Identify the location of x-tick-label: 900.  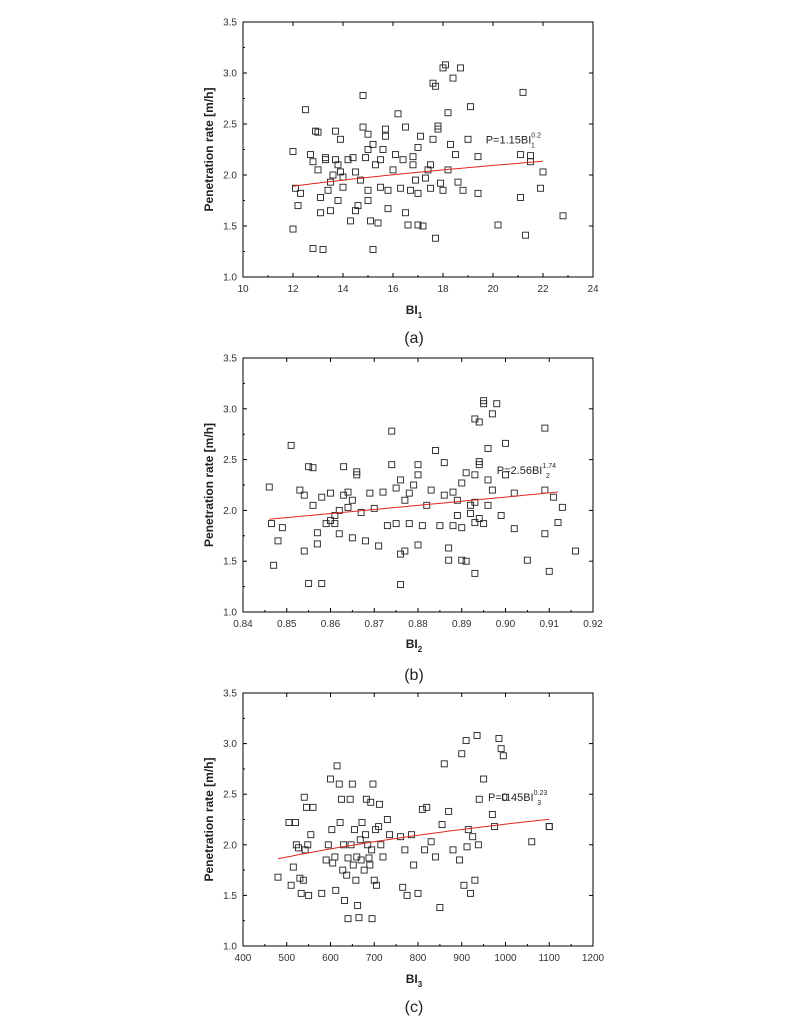
(461, 958).